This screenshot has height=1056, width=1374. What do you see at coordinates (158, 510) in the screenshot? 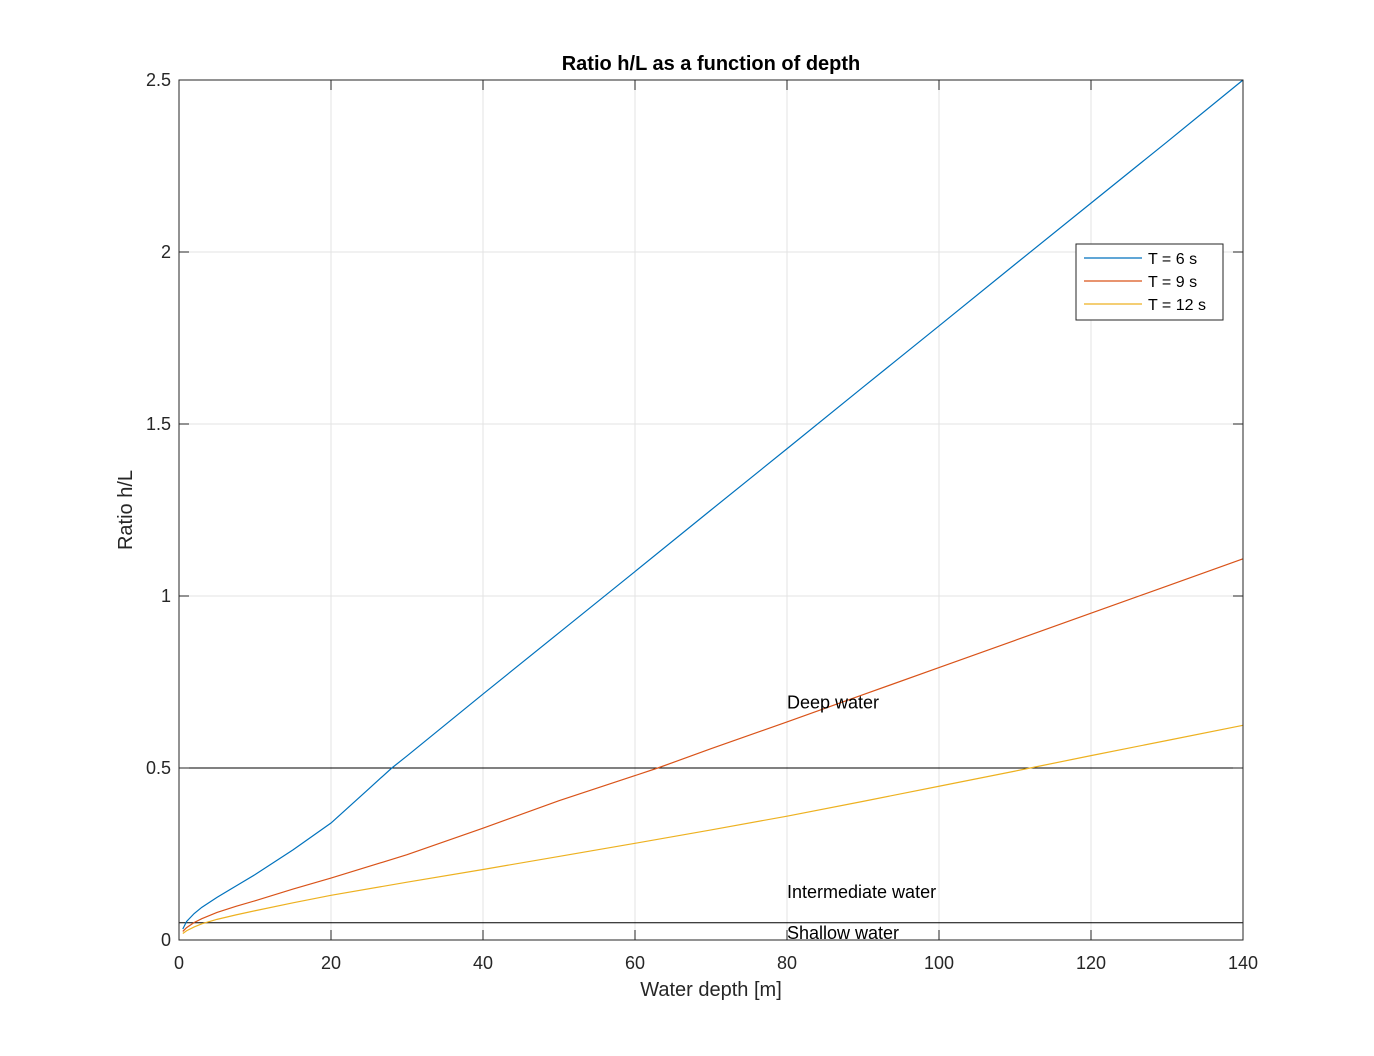
I see `y-tick-labels: 0 0.5 1 1.5 2 2.5` at bounding box center [158, 510].